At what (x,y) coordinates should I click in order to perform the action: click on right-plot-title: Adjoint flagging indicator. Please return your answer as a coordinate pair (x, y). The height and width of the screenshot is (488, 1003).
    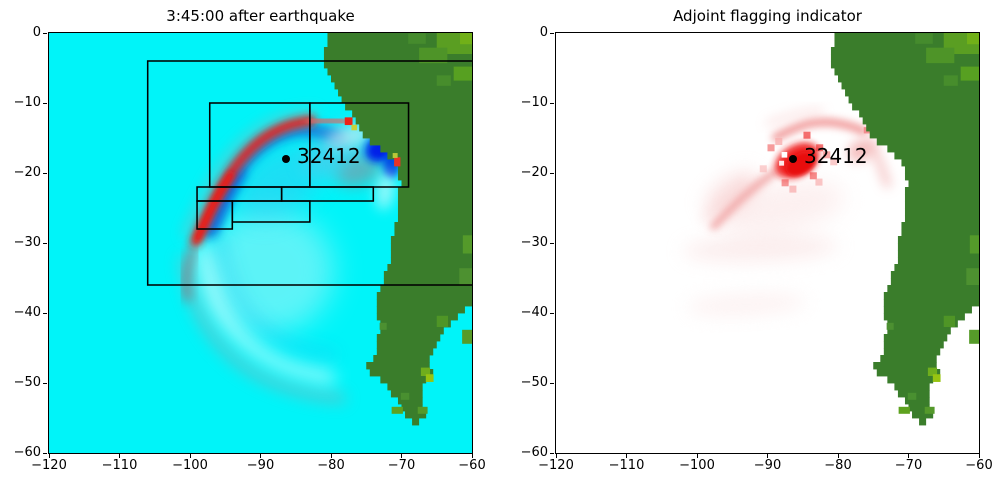
    Looking at the image, I should click on (767, 16).